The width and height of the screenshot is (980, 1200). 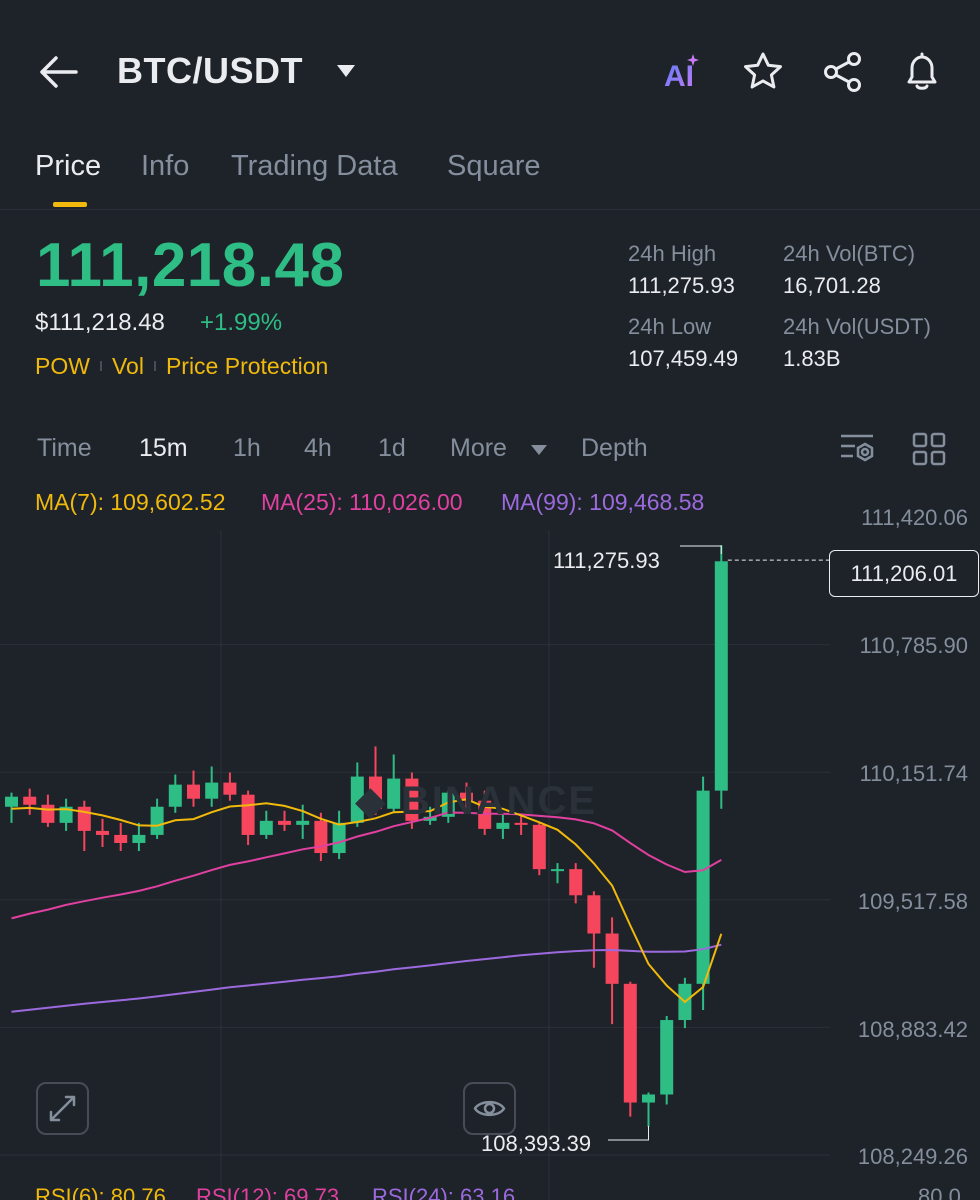 What do you see at coordinates (444, 1192) in the screenshot?
I see `rsi24-legend: RSI(24): 63.16` at bounding box center [444, 1192].